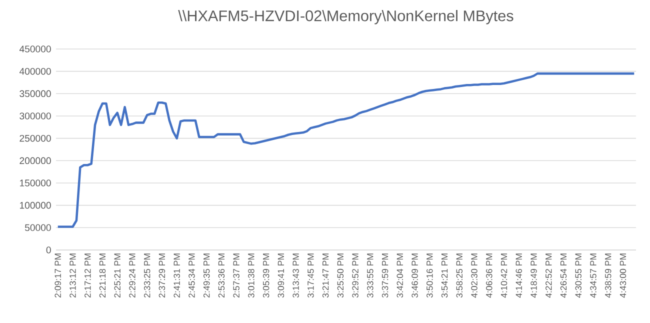 The width and height of the screenshot is (650, 323). What do you see at coordinates (35, 138) in the screenshot?
I see `y-tick-label: 250000` at bounding box center [35, 138].